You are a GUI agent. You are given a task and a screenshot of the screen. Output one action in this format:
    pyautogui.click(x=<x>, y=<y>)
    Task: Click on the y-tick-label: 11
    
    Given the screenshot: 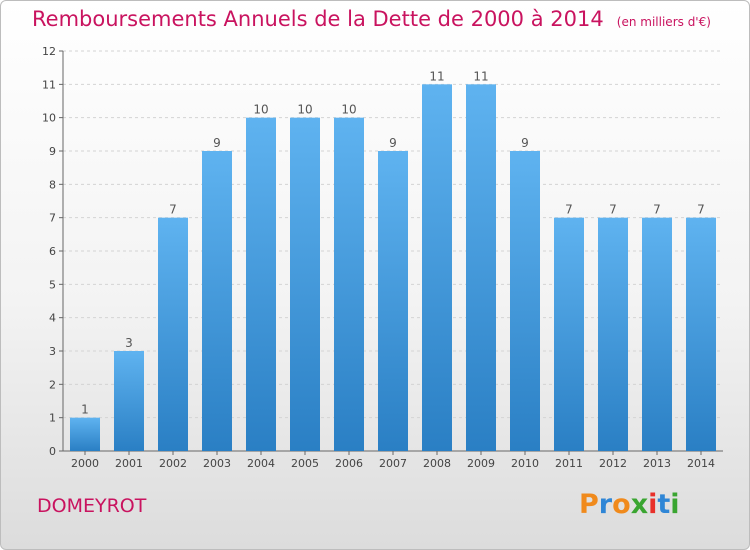 What is the action you would take?
    pyautogui.click(x=49, y=84)
    